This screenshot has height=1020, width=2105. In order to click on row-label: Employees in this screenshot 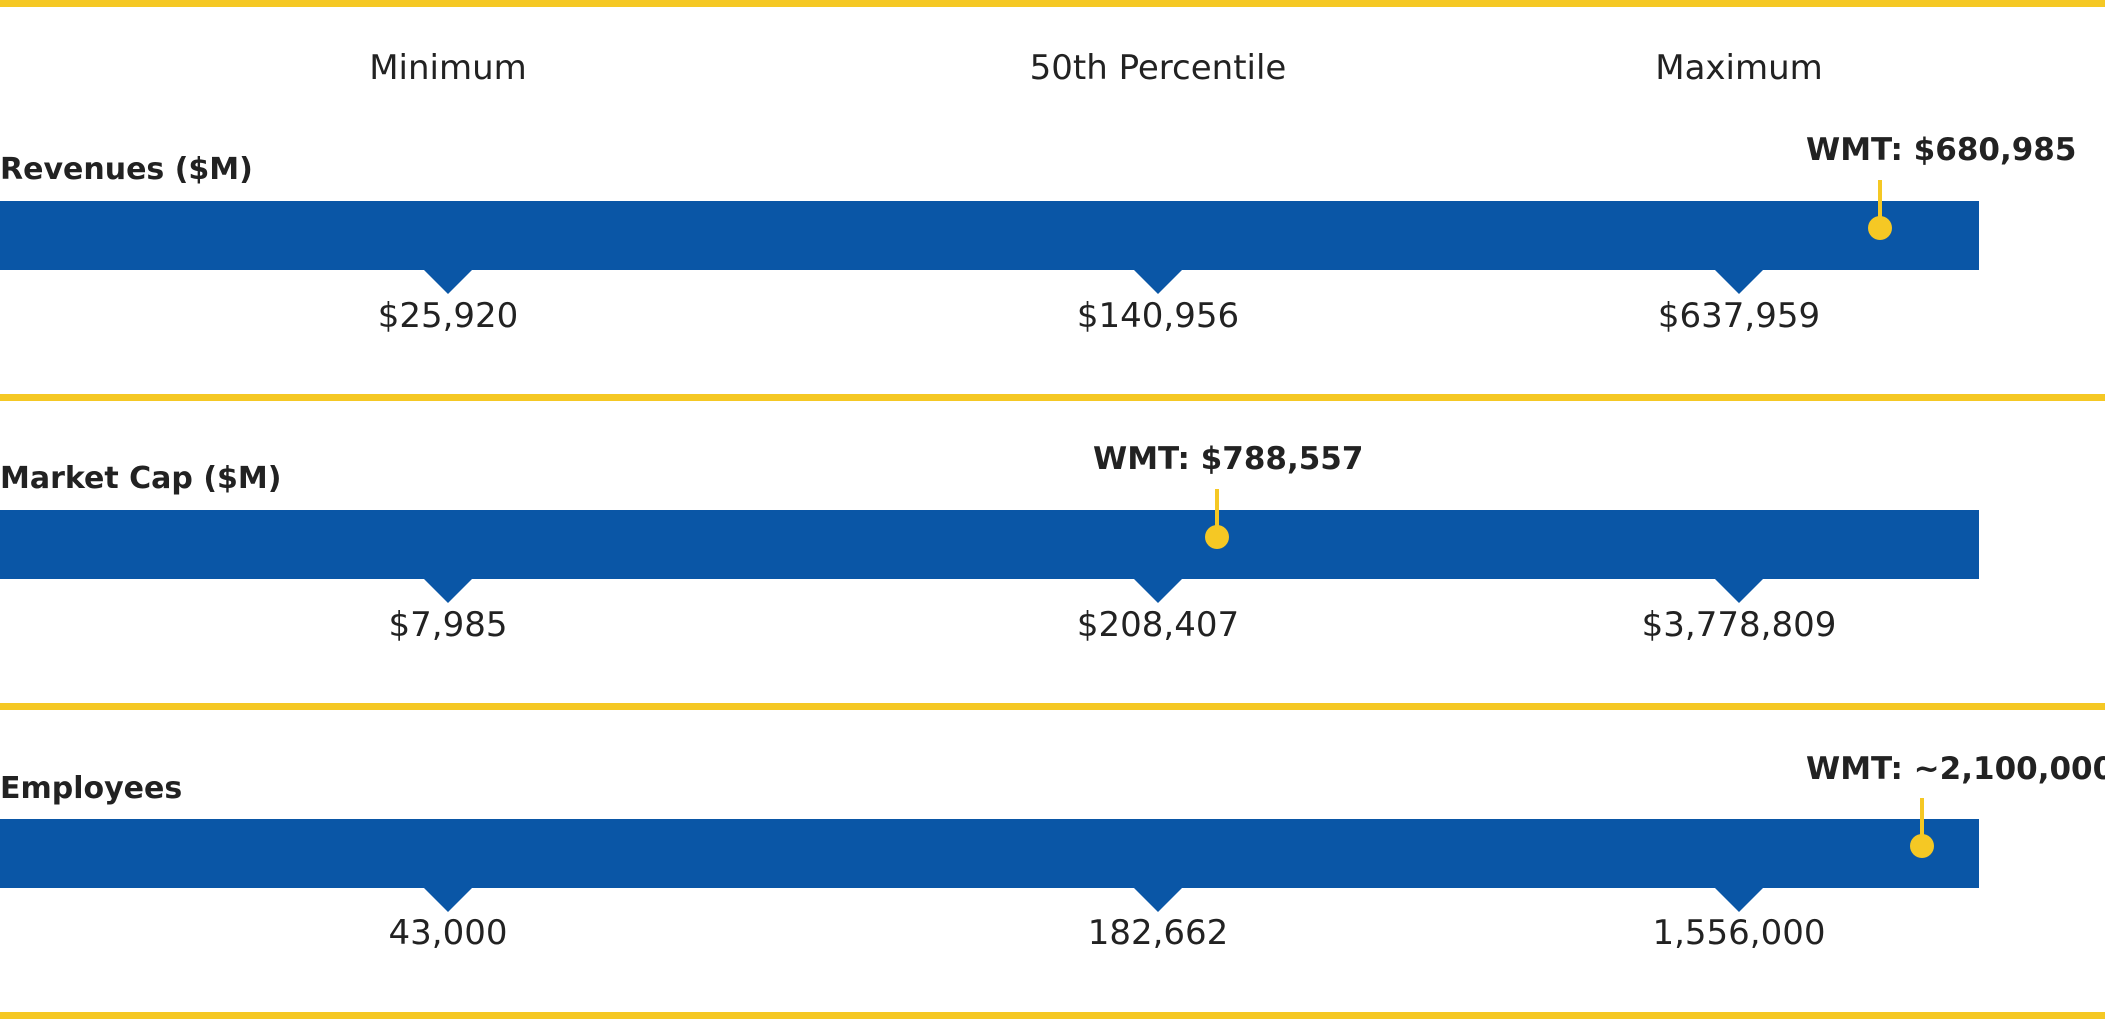, I will do `click(91, 788)`.